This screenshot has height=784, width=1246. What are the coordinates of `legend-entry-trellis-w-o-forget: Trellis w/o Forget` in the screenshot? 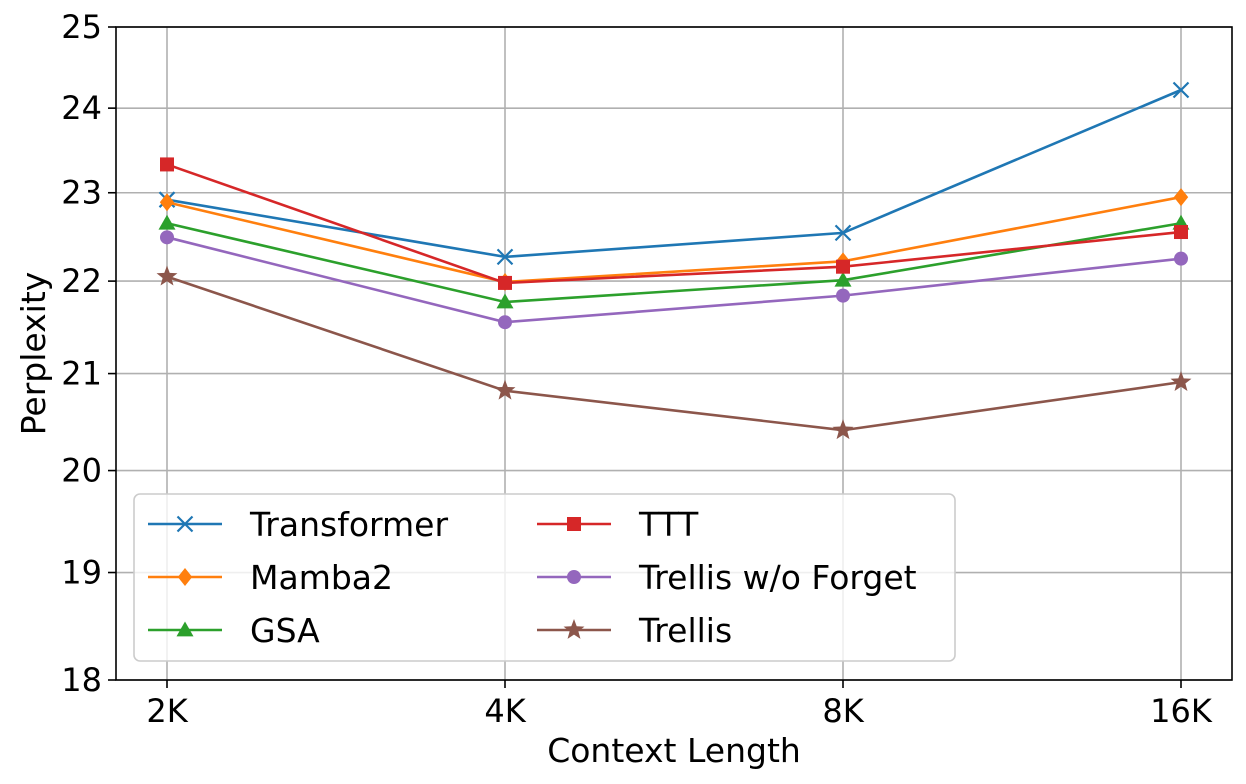 It's located at (727, 577).